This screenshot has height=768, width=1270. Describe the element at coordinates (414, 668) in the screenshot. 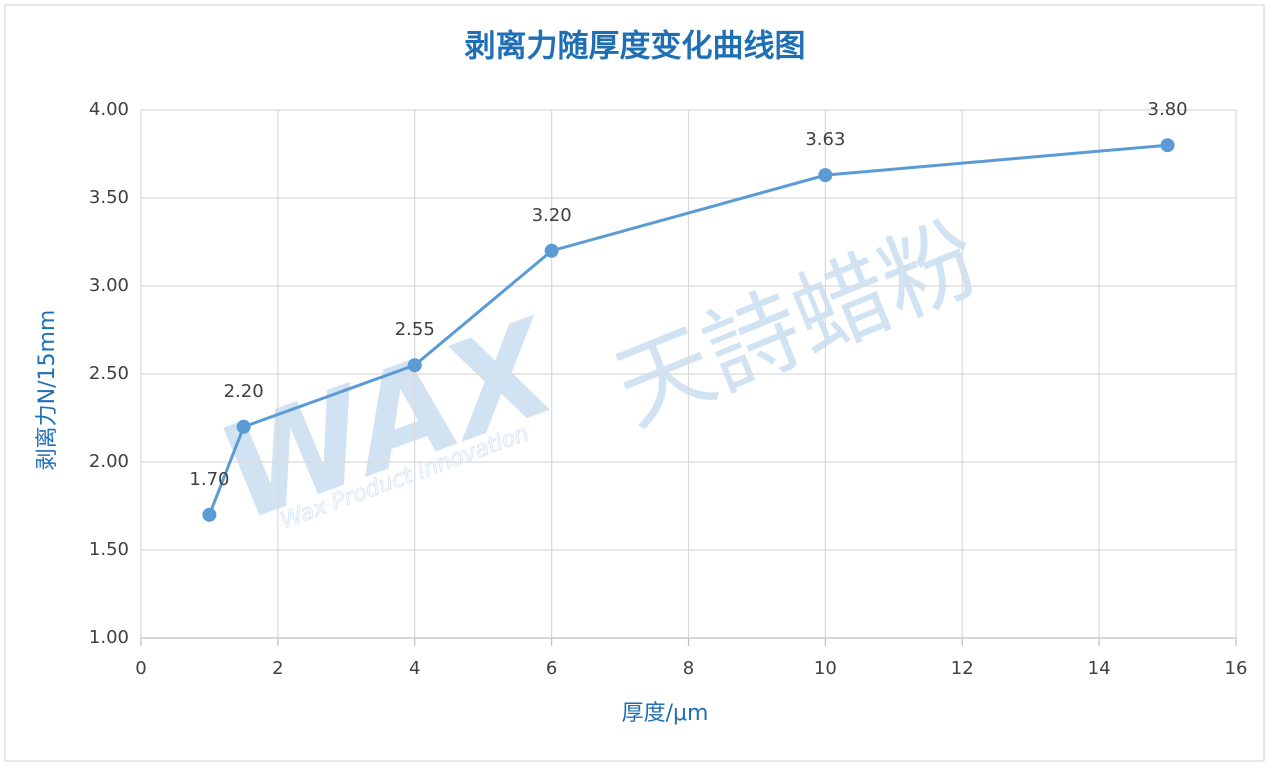

I see `x-tick-label: 4` at that location.